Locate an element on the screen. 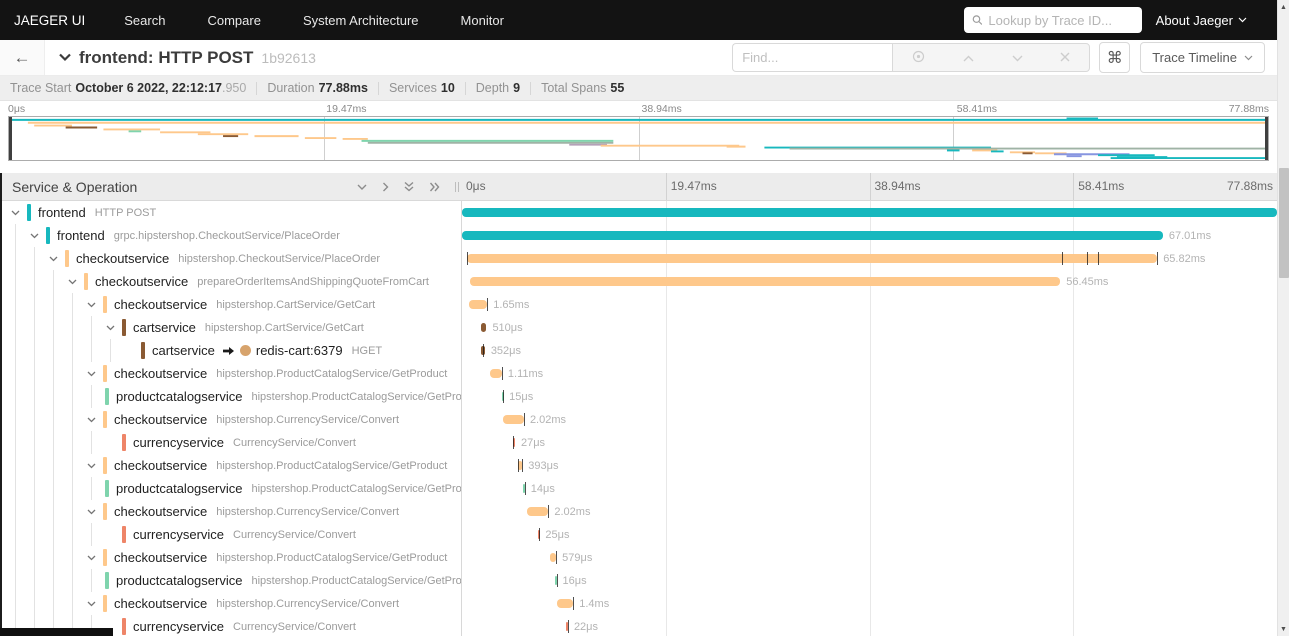 The width and height of the screenshot is (1289, 636). expand-one-icon is located at coordinates (385, 187).